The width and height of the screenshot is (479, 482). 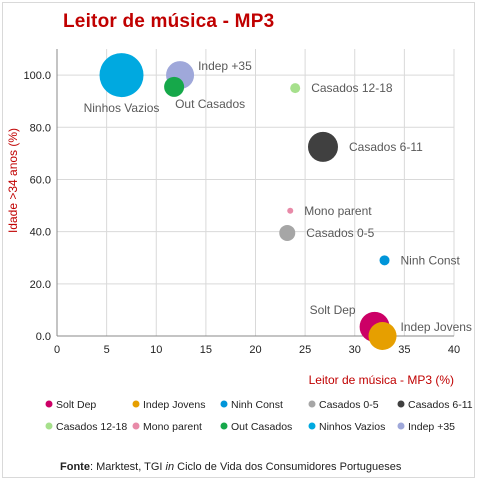 I want to click on bubble-label: Casados 0-5, so click(x=340, y=233).